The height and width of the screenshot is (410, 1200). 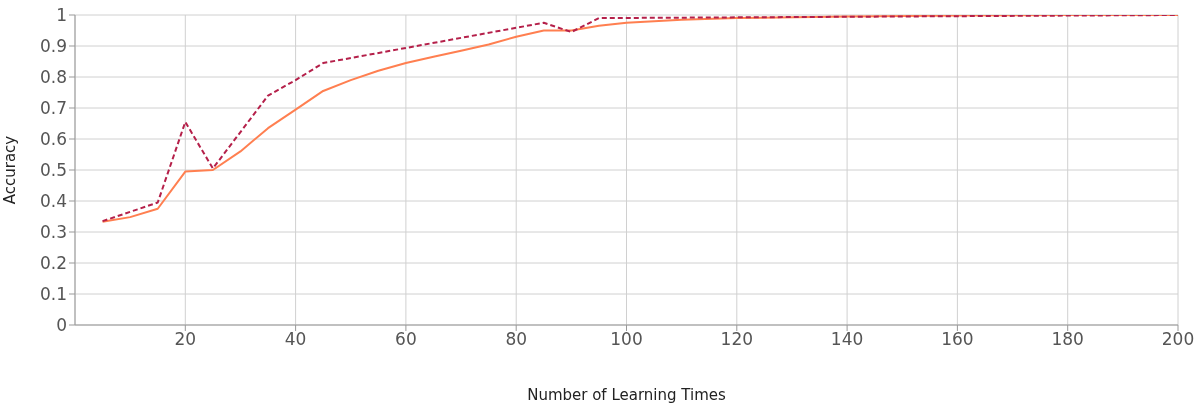 I want to click on y-tick-label: 0.7, so click(x=53, y=108).